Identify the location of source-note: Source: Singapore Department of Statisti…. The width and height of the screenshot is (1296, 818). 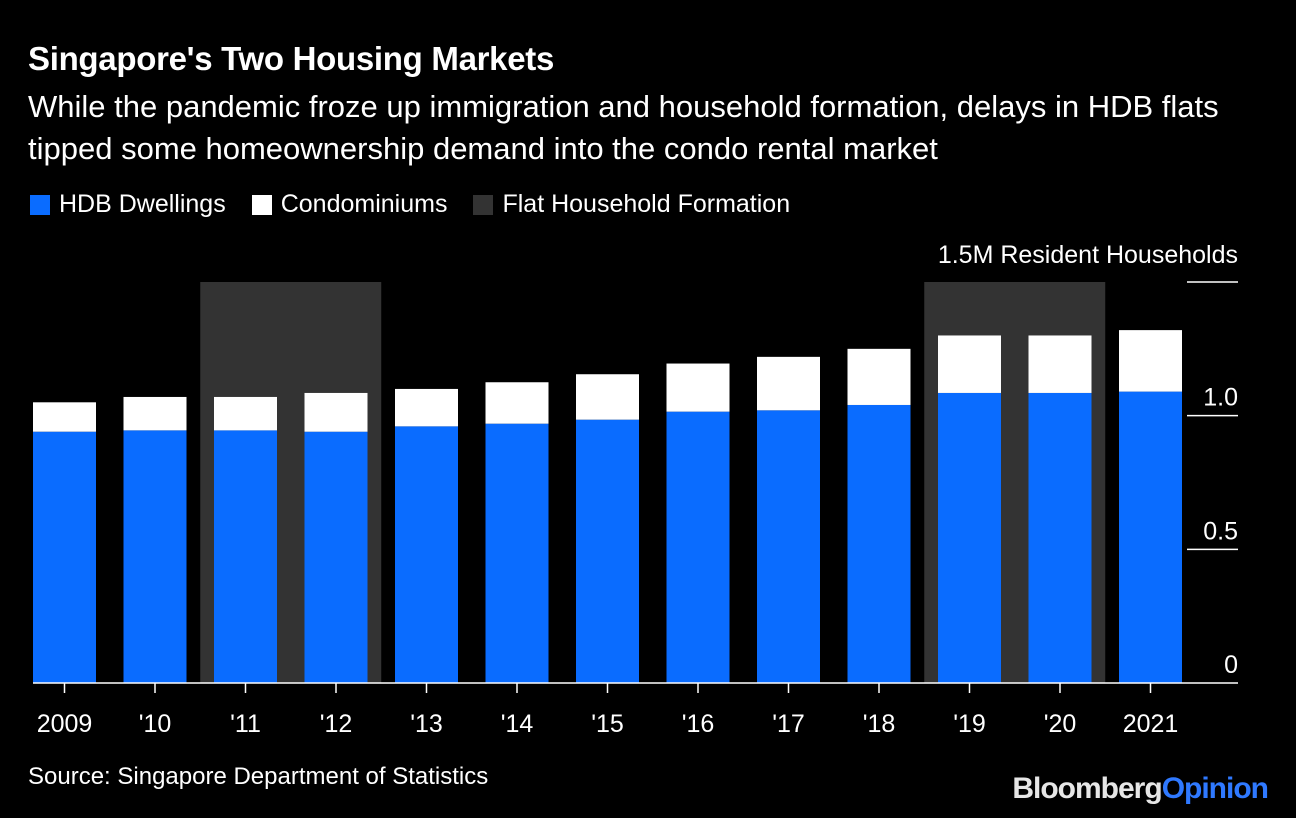
(258, 776).